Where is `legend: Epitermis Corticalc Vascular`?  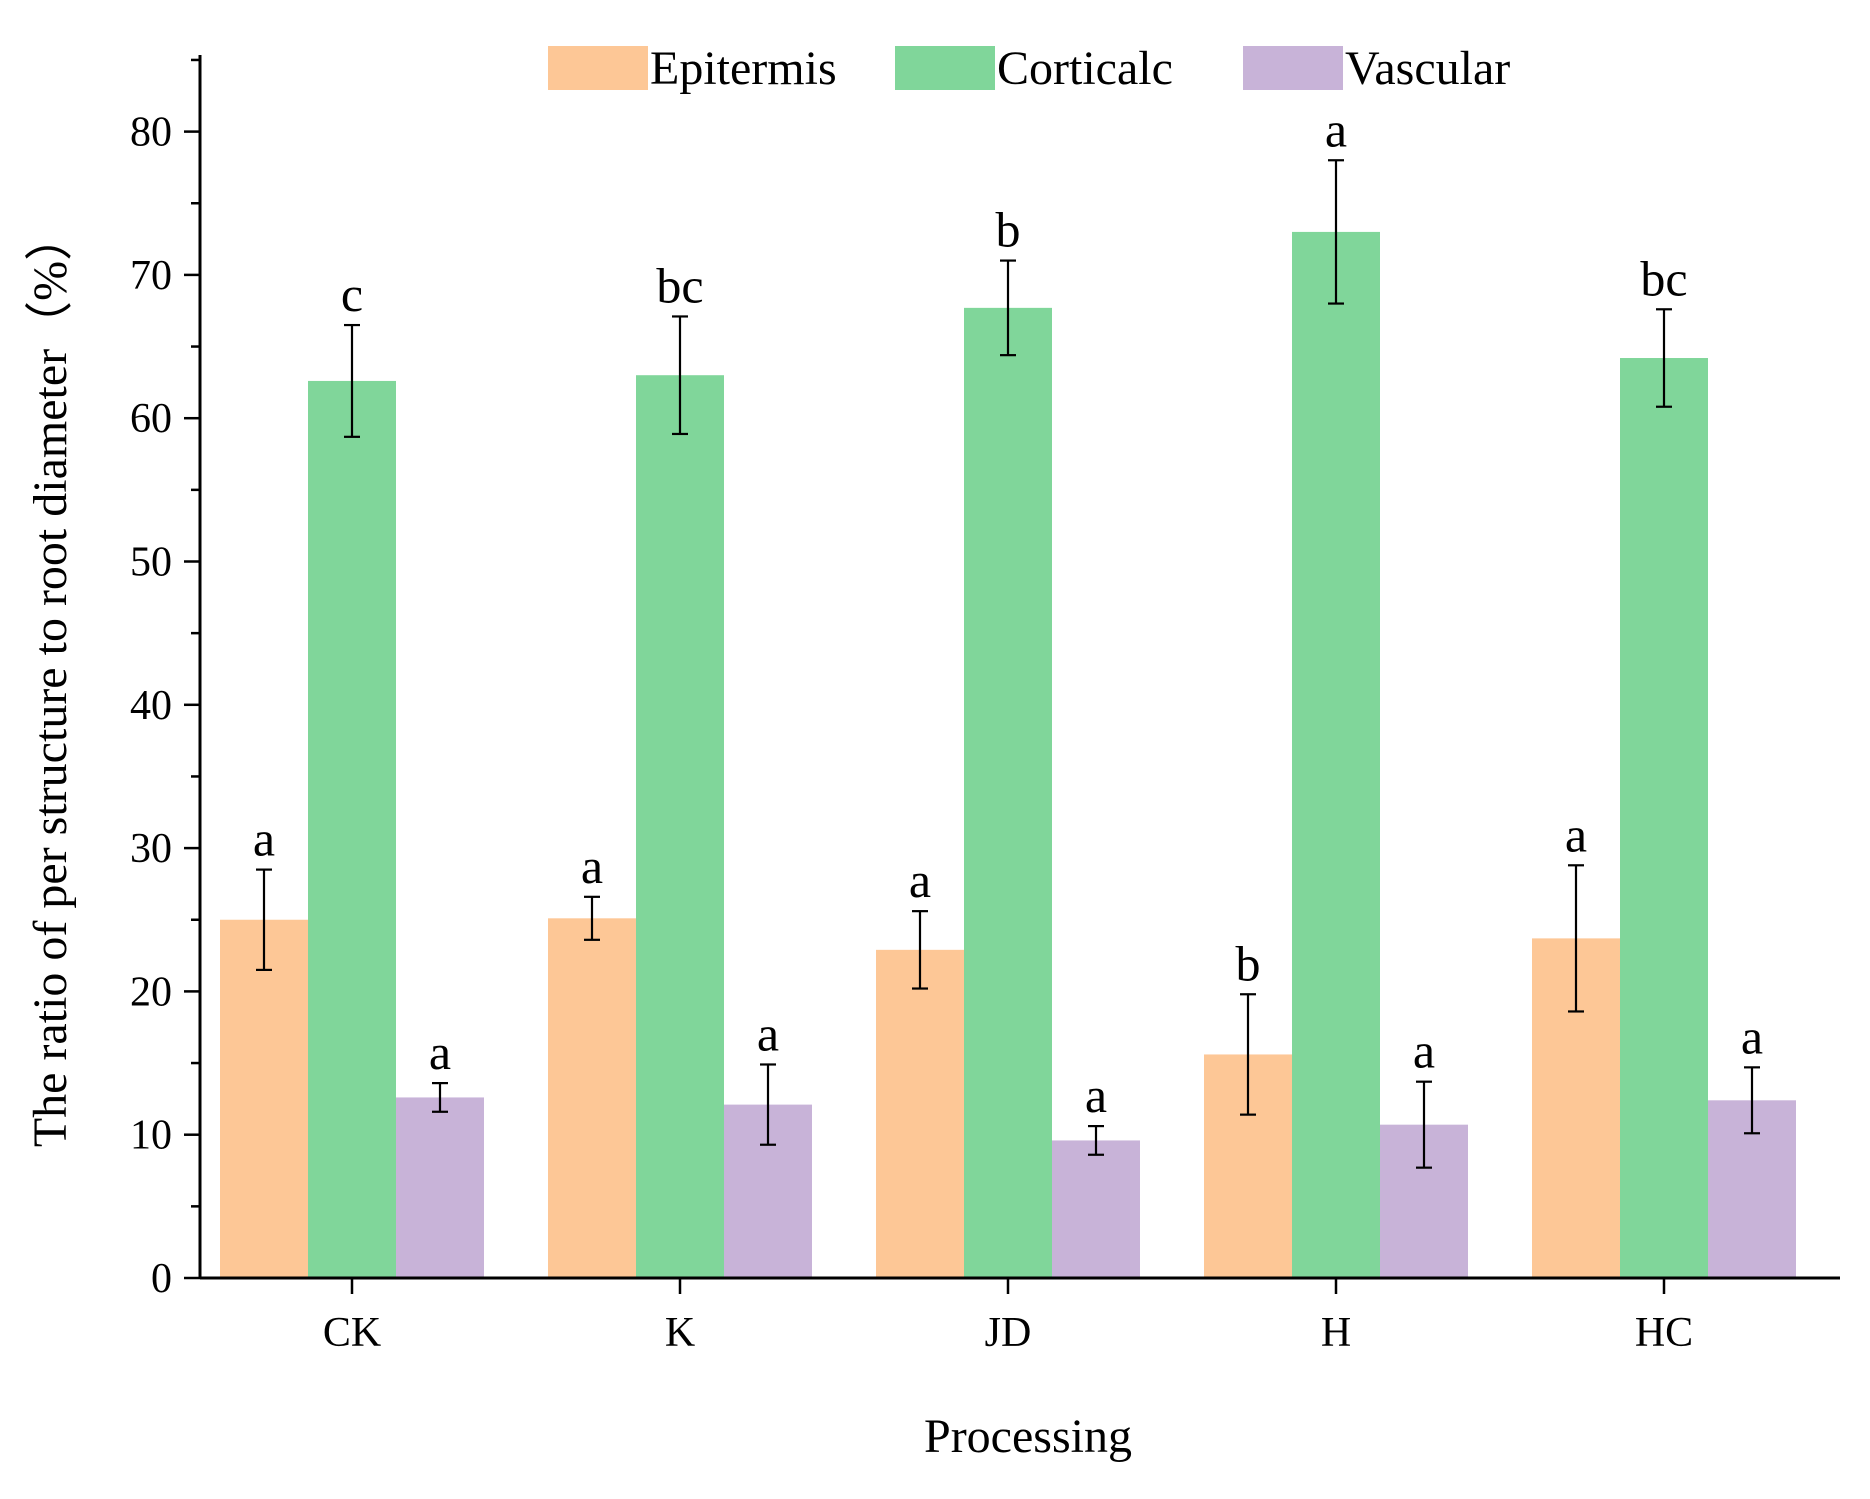
legend: Epitermis Corticalc Vascular is located at coordinates (1029, 68).